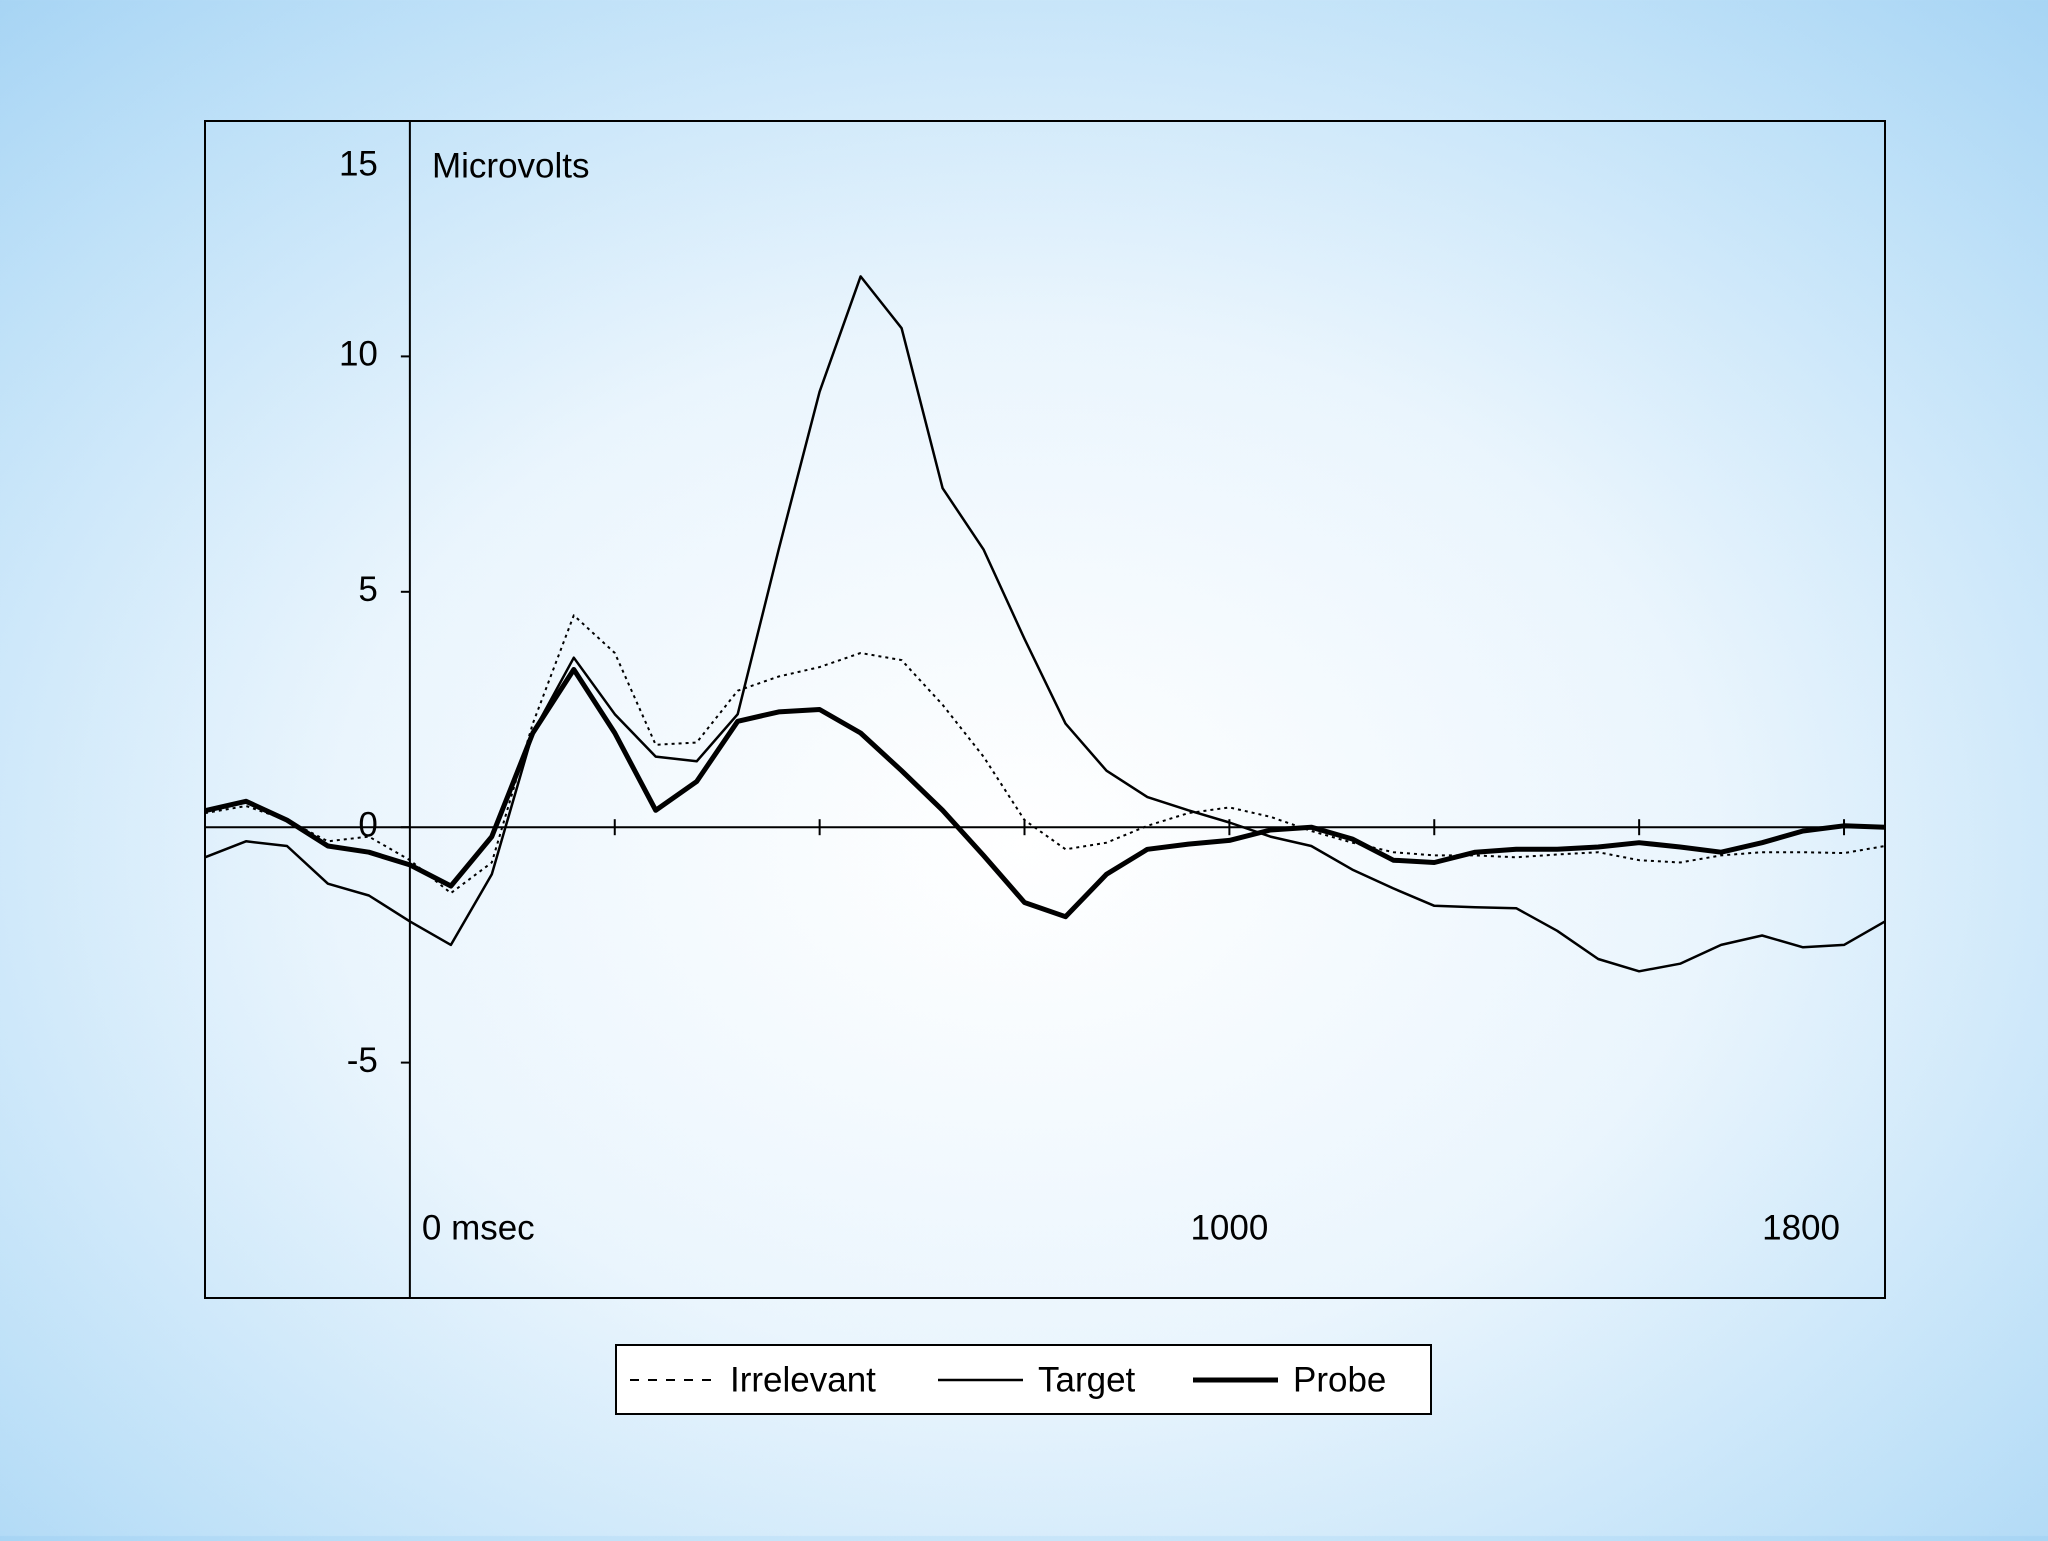 The width and height of the screenshot is (2048, 1541). I want to click on legend-label: Irrelevant, so click(803, 1379).